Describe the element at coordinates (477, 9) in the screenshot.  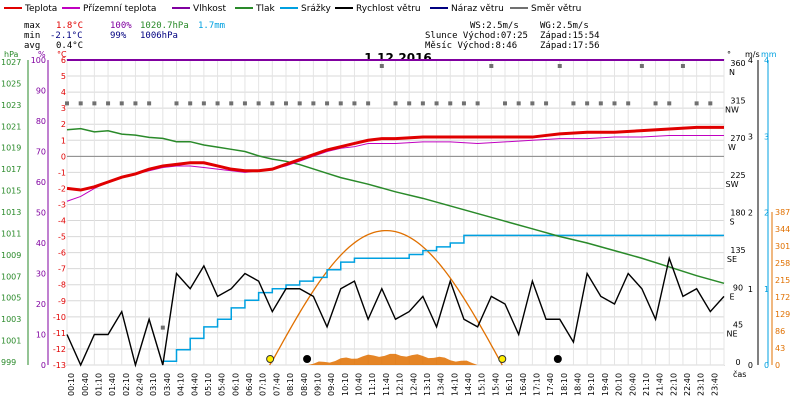
I see `legend-label: Náraz větru` at that location.